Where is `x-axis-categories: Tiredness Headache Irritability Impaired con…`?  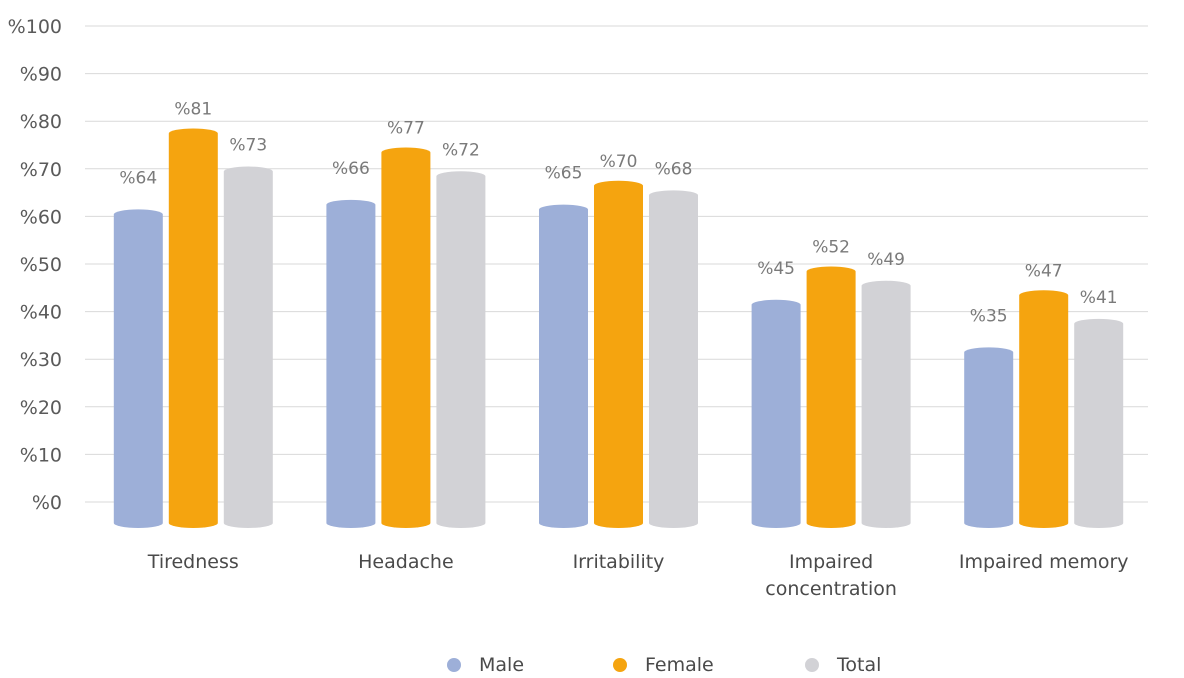
x-axis-categories: Tiredness Headache Irritability Impaired con… is located at coordinates (638, 575).